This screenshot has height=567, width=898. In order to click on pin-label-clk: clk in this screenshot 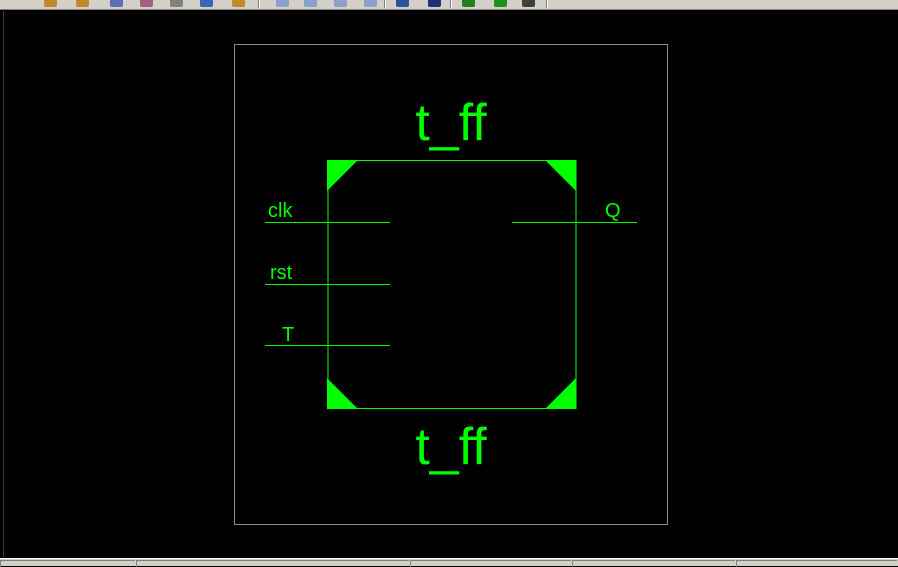, I will do `click(280, 211)`.